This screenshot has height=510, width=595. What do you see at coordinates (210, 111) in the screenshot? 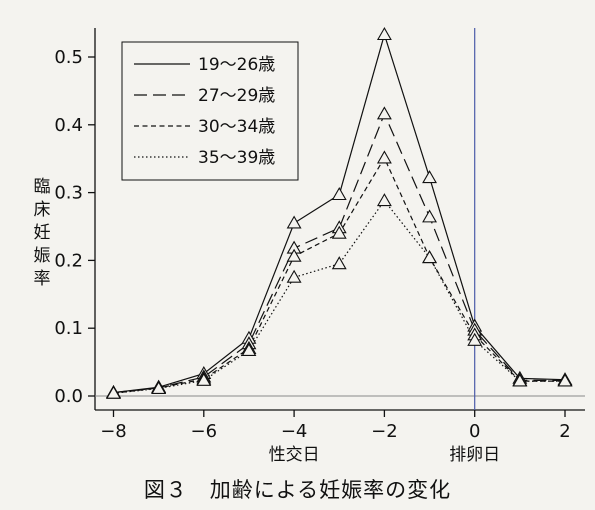
I see `legend: 19〜26歳 27〜29歳 30〜34歳 35〜39歳` at bounding box center [210, 111].